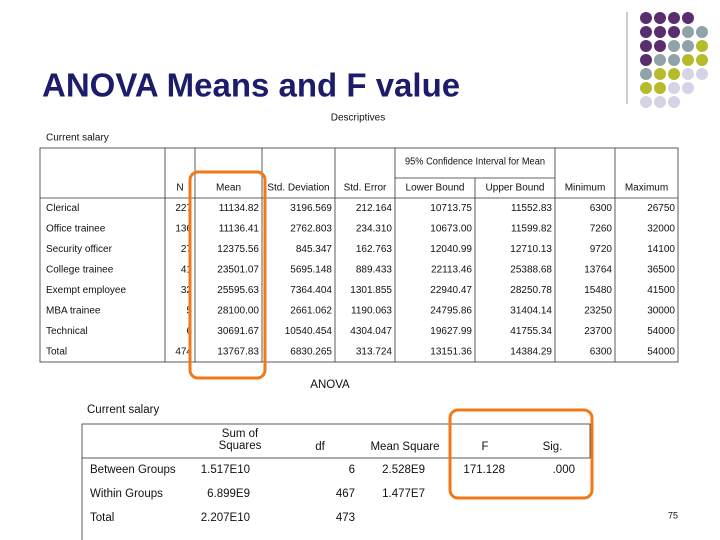 This screenshot has width=720, height=540. I want to click on cell: 12040.99, so click(451, 249).